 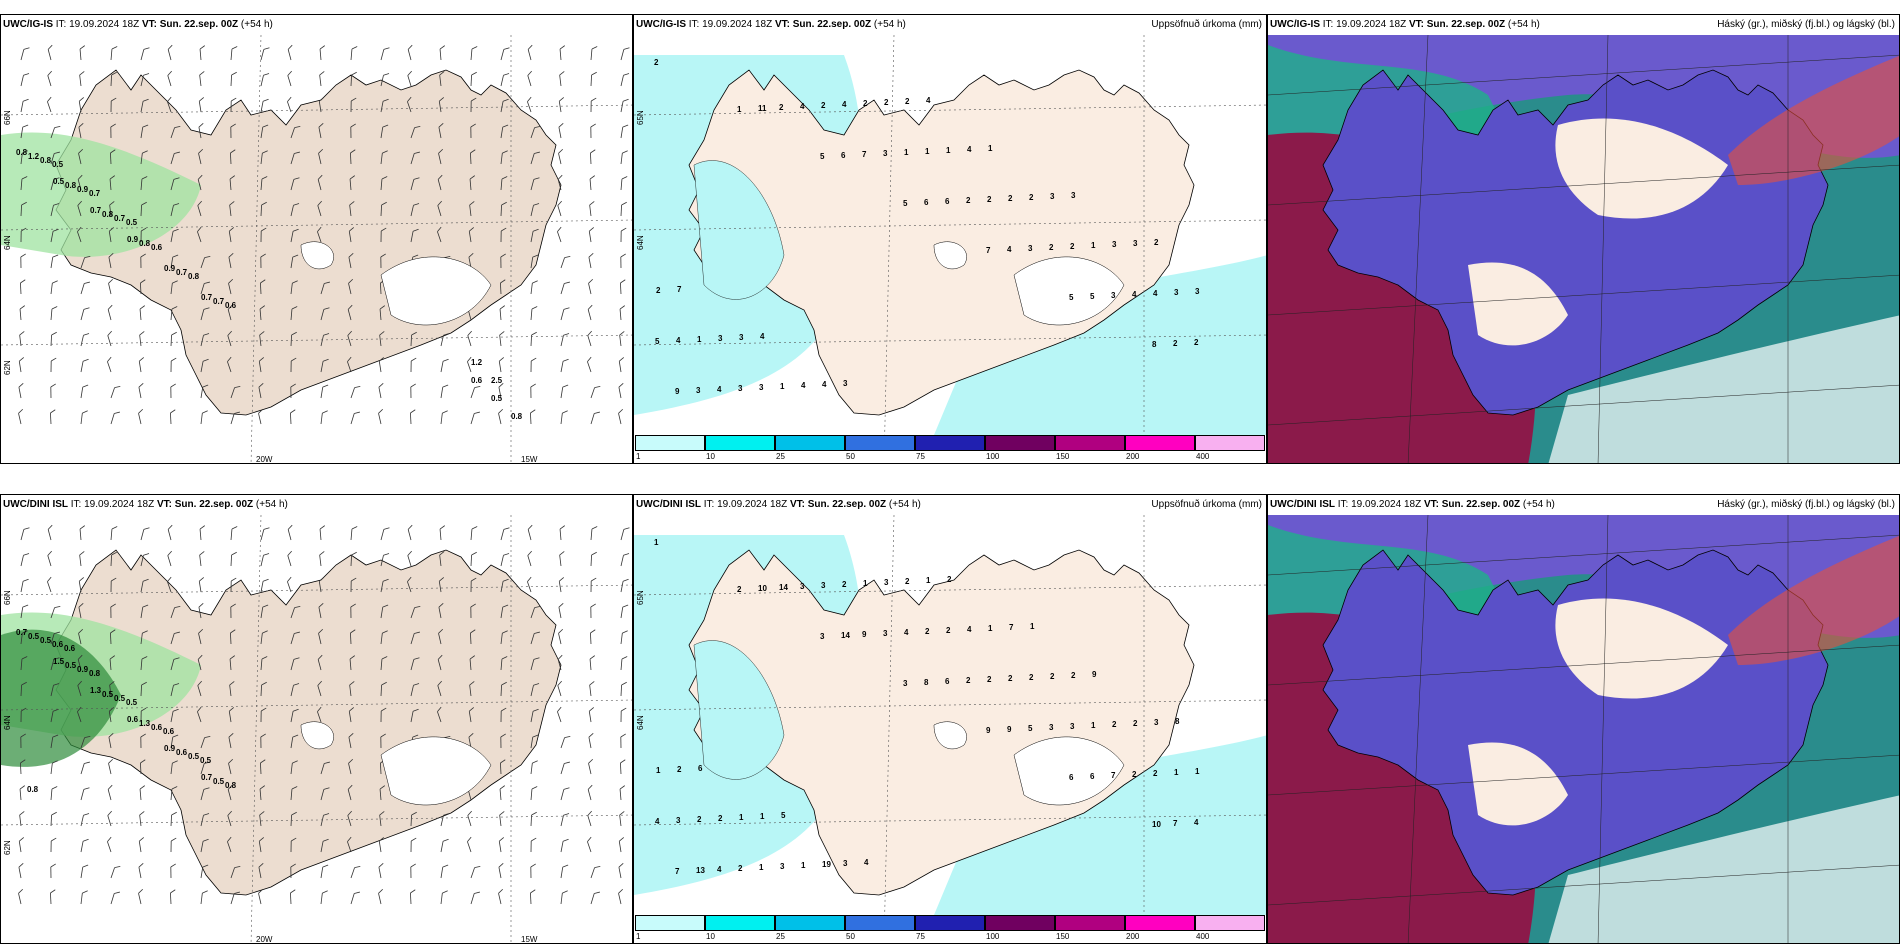 I want to click on value-label: 10, so click(x=762, y=588).